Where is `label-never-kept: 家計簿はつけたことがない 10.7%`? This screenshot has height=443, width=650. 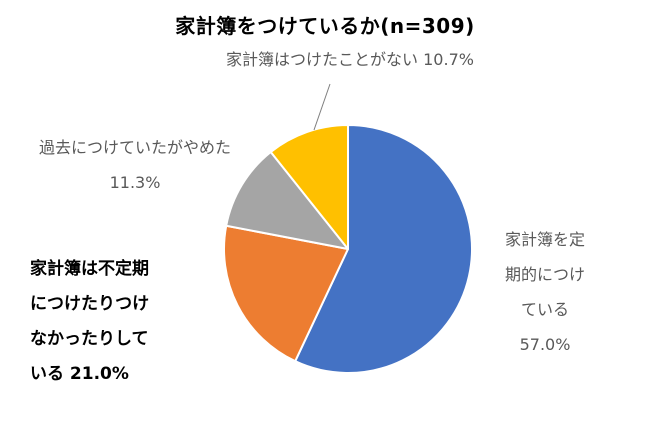
label-never-kept: 家計簿はつけたことがない 10.7% is located at coordinates (350, 60).